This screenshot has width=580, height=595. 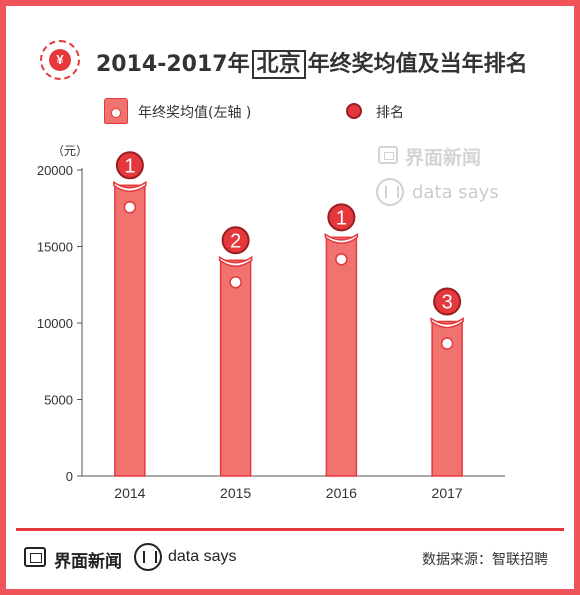 What do you see at coordinates (55, 323) in the screenshot?
I see `y-tick-label: 10000` at bounding box center [55, 323].